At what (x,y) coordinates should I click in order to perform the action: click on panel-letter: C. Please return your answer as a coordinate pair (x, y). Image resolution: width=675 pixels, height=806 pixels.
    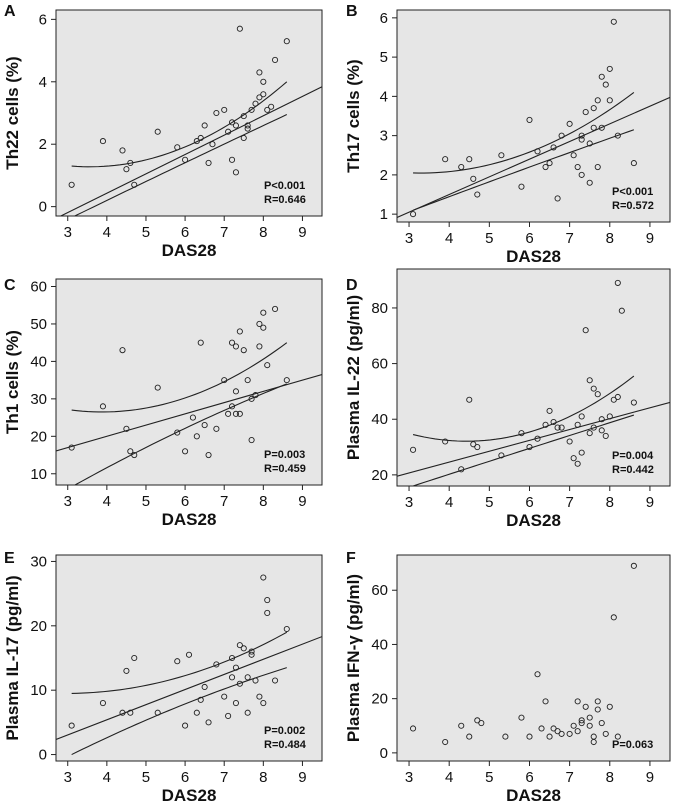
    Looking at the image, I should click on (10, 285).